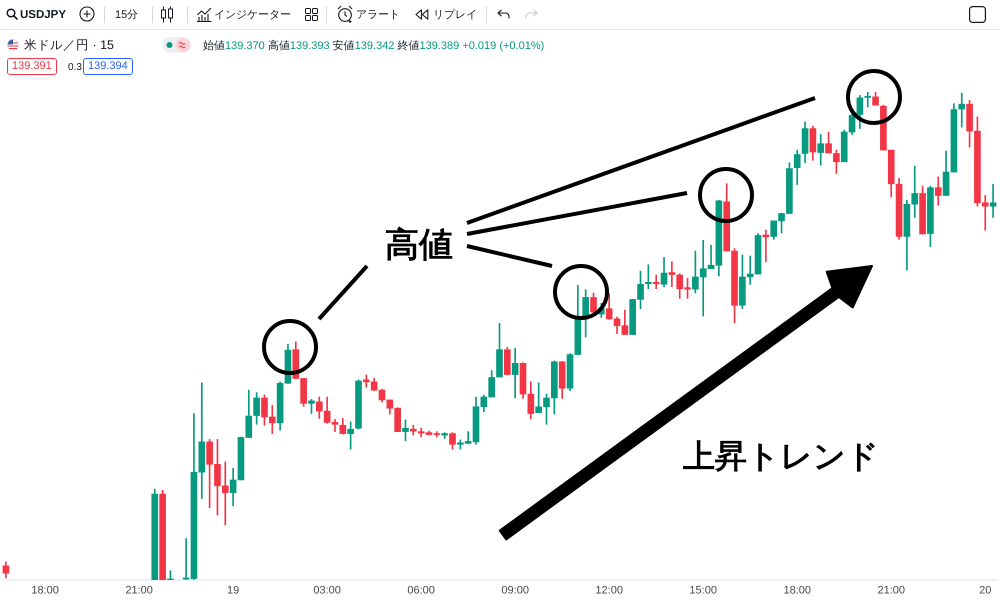  Describe the element at coordinates (515, 590) in the screenshot. I see `x-tick-label: 09:00` at that location.